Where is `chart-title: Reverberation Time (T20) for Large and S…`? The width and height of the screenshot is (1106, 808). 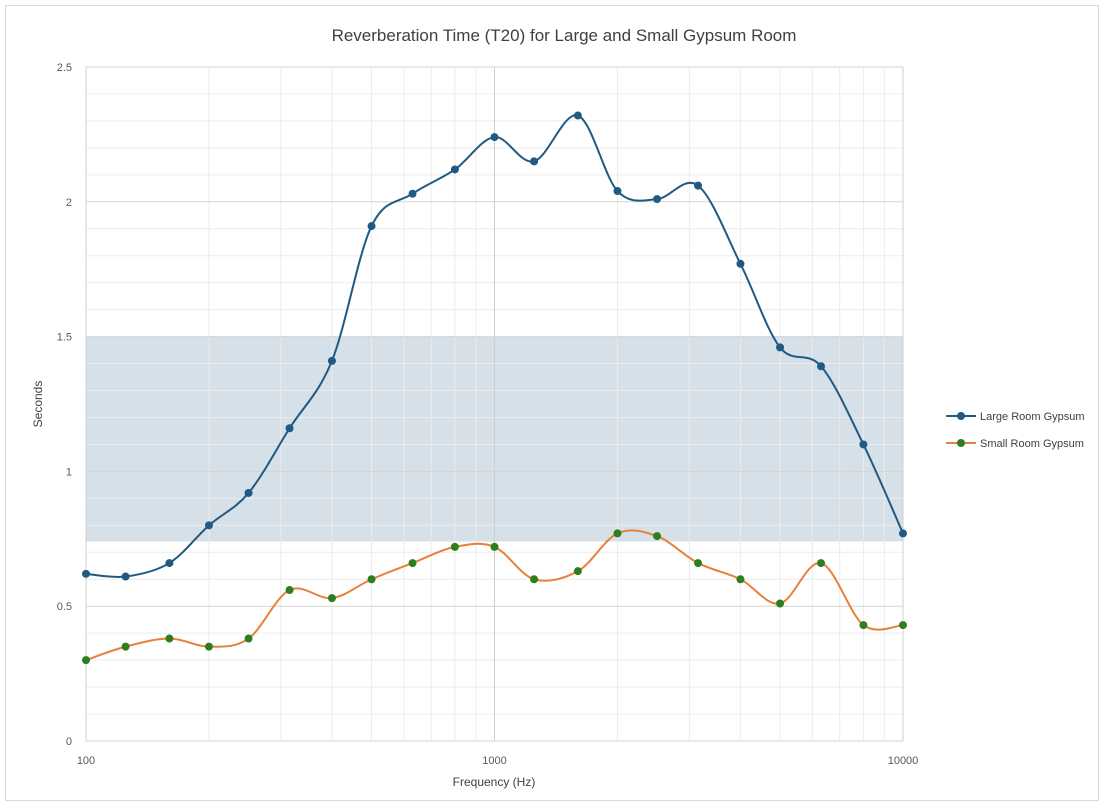 chart-title: Reverberation Time (T20) for Large and S… is located at coordinates (564, 35).